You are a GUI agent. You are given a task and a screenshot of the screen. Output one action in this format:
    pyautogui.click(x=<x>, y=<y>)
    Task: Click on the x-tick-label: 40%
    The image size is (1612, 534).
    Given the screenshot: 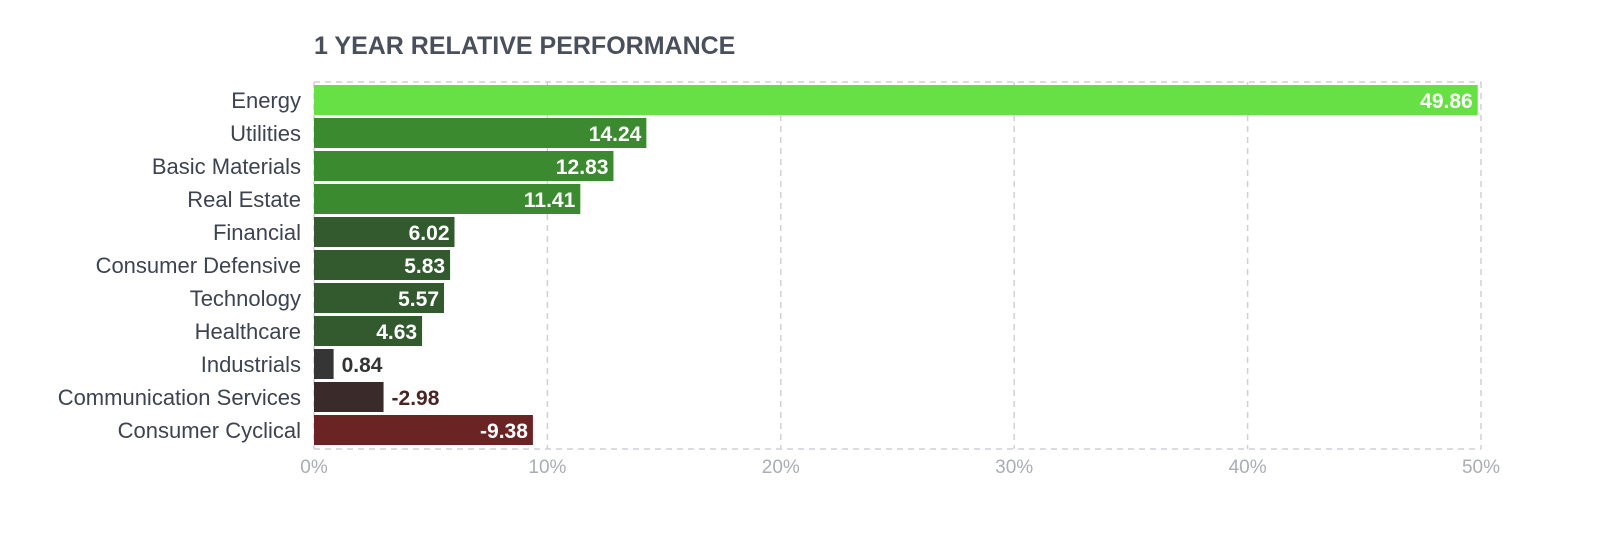 What is the action you would take?
    pyautogui.click(x=1248, y=467)
    